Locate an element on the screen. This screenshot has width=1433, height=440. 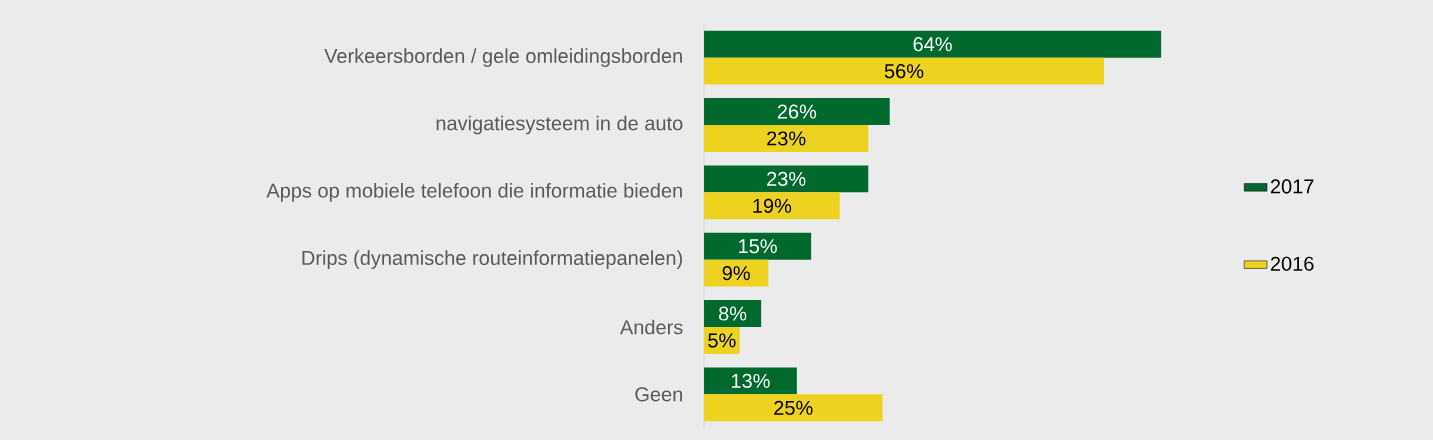
y-tick-label: Drips (dynamische routeinformatiepanelen) is located at coordinates (492, 259).